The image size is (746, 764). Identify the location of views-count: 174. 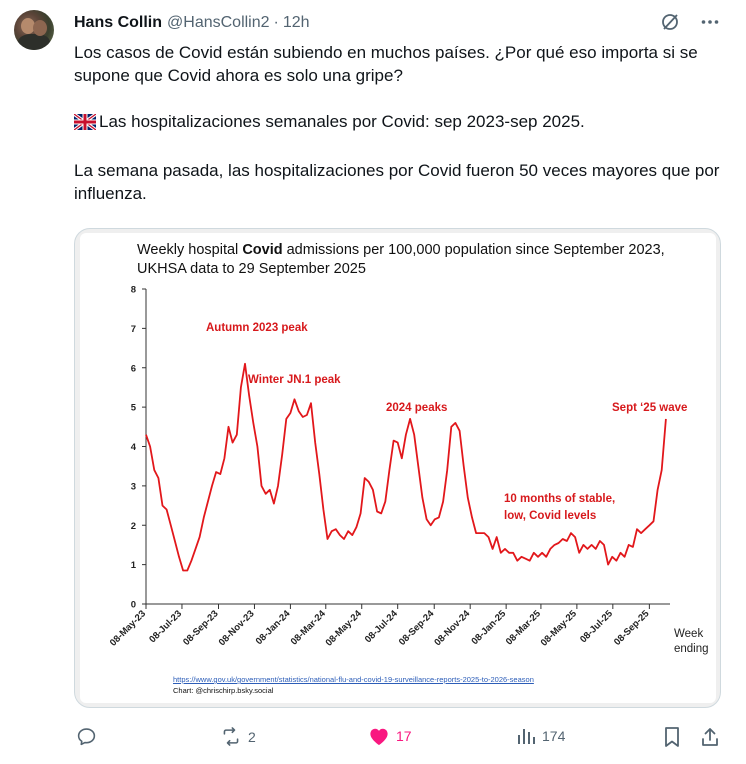
(554, 736).